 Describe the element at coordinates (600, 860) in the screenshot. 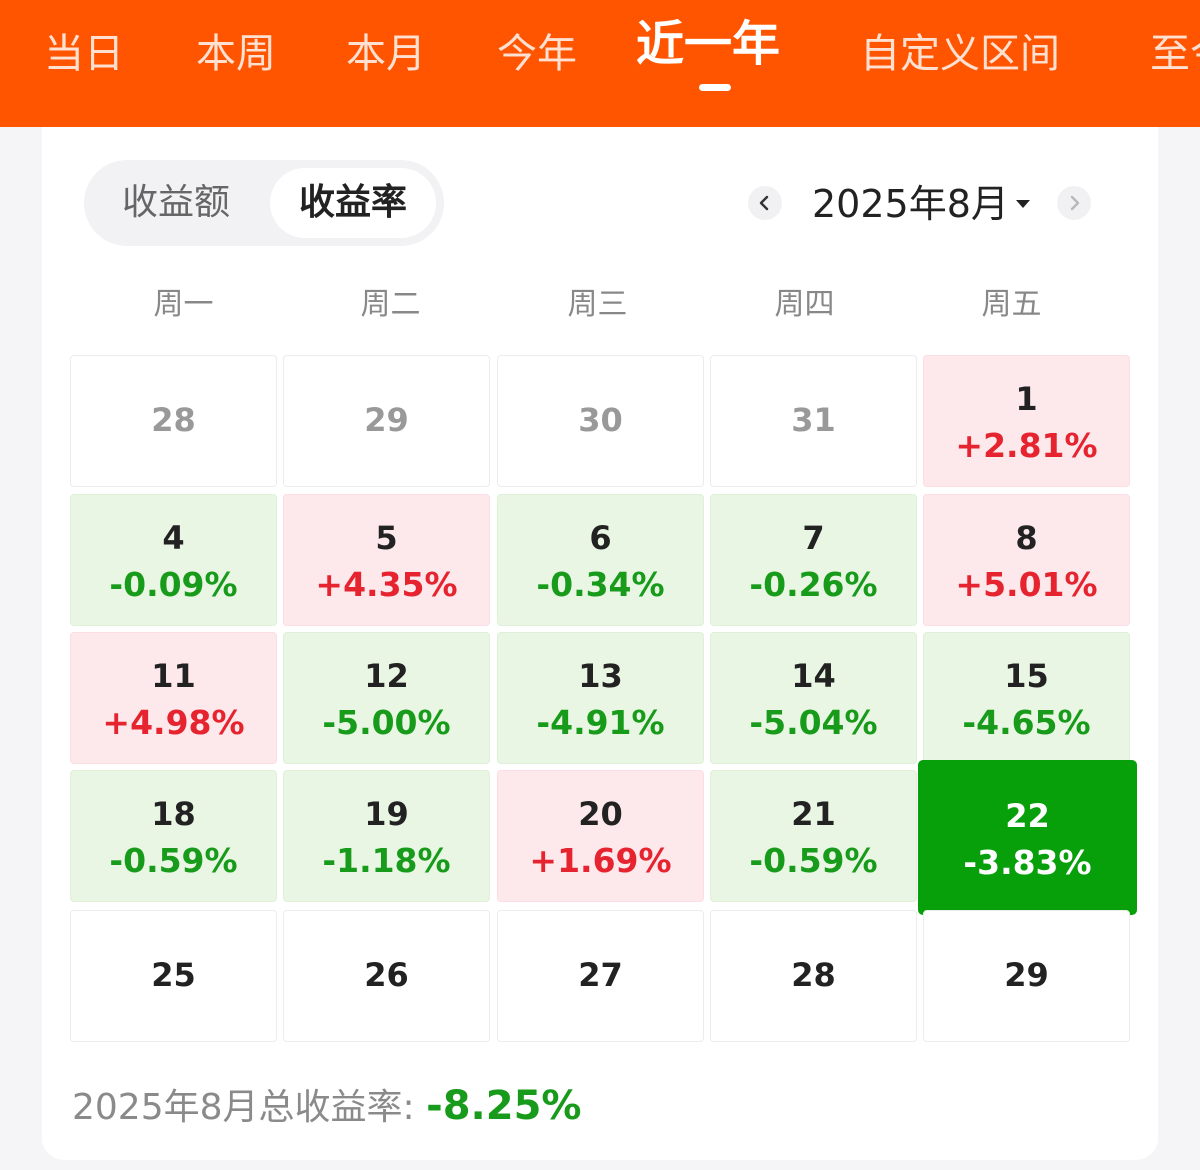

I see `day-return-rate: +1.69%` at that location.